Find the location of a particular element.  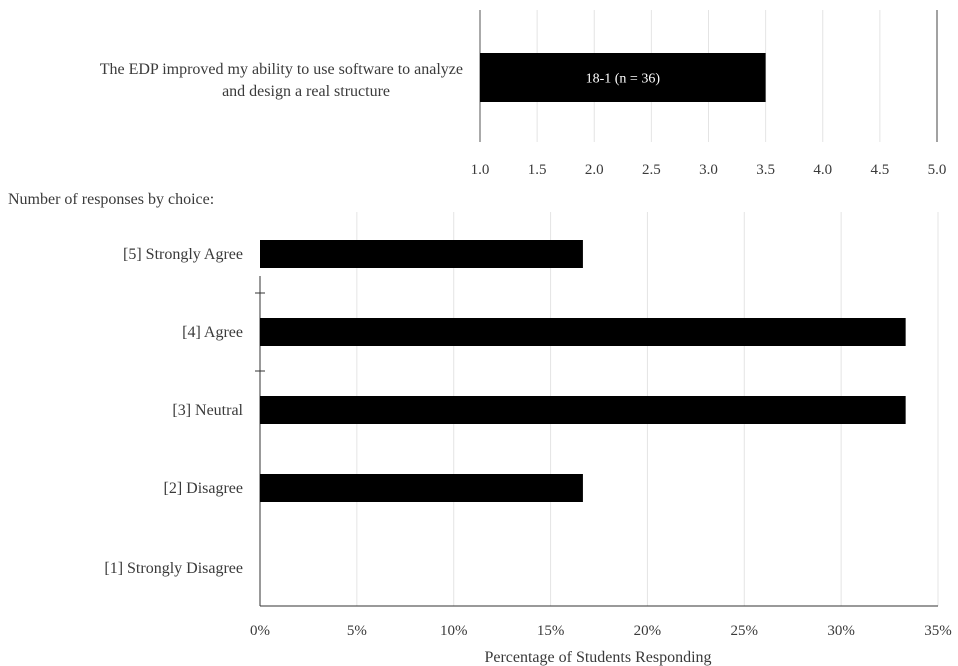

statement-label-line-2: and design a real structure is located at coordinates (306, 91).